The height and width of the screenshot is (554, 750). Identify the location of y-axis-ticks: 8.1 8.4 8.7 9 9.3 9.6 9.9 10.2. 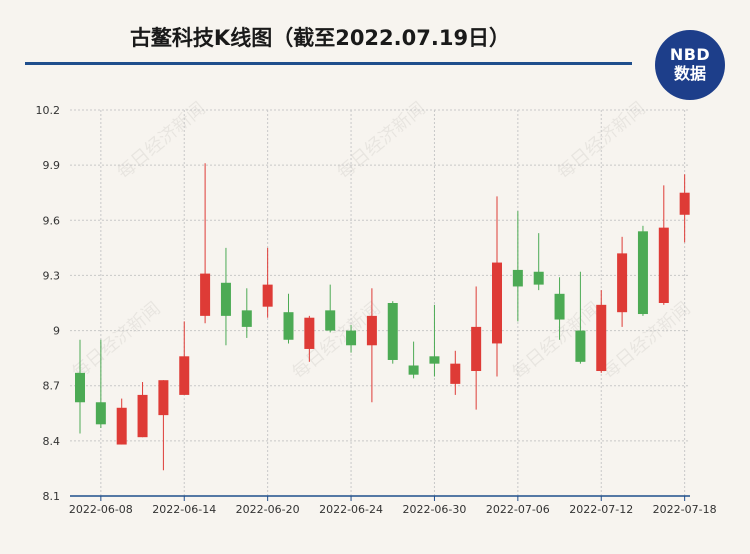
(48, 303).